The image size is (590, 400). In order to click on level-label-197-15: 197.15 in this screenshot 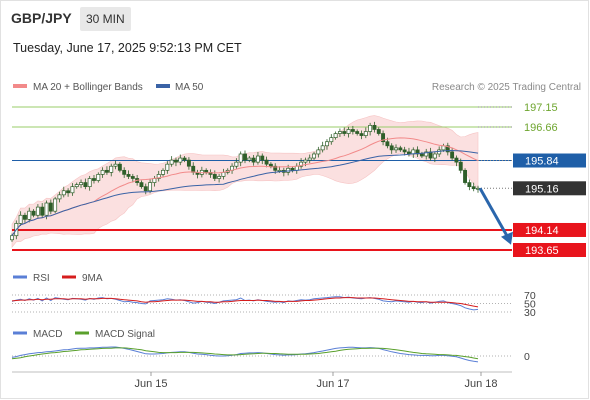, I will do `click(541, 108)`.